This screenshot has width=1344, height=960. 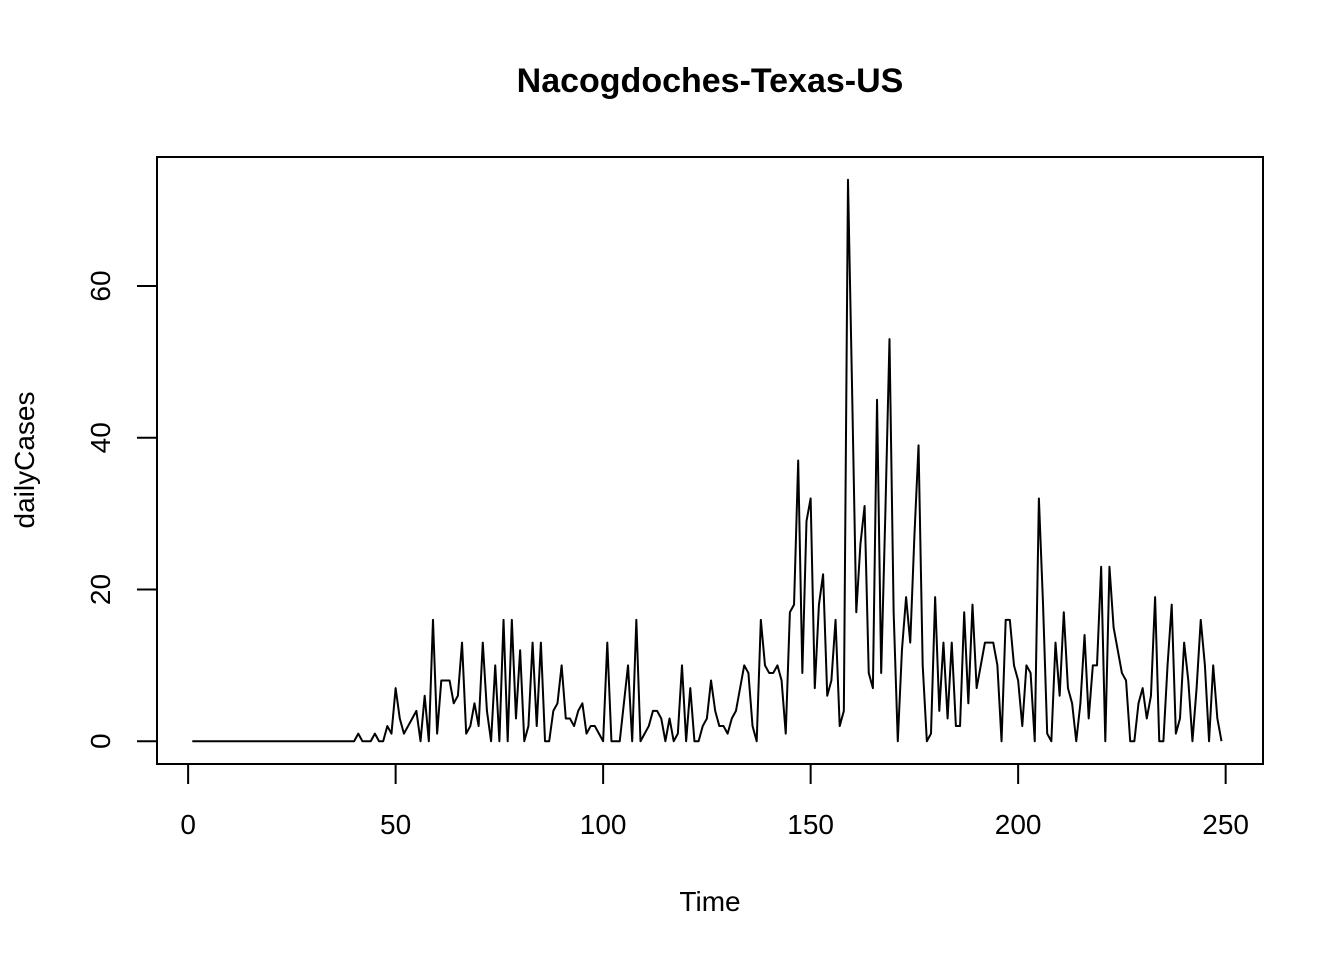 What do you see at coordinates (100, 589) in the screenshot?
I see `y-tick-label: 20` at bounding box center [100, 589].